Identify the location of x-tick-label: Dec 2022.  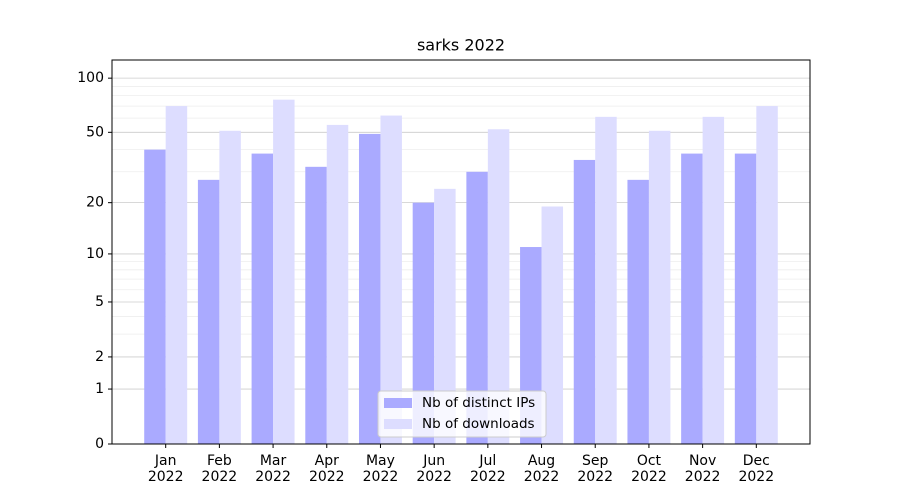
(756, 469).